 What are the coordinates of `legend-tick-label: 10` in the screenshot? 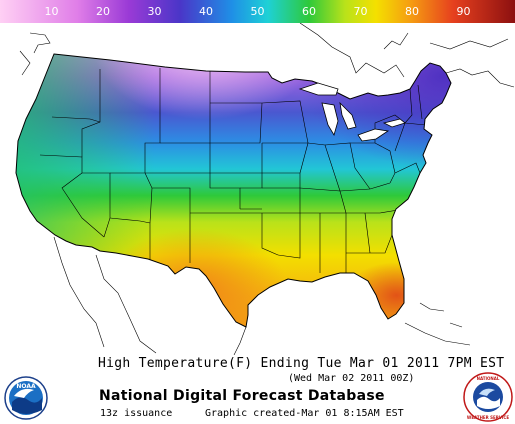 It's located at (52, 11).